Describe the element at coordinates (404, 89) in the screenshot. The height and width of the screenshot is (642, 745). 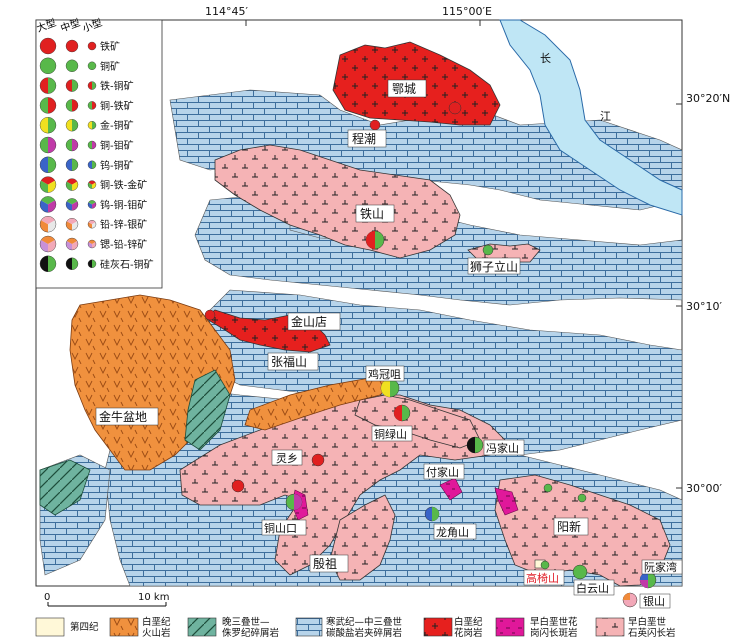
I see `label-echeng: 鄂城` at that location.